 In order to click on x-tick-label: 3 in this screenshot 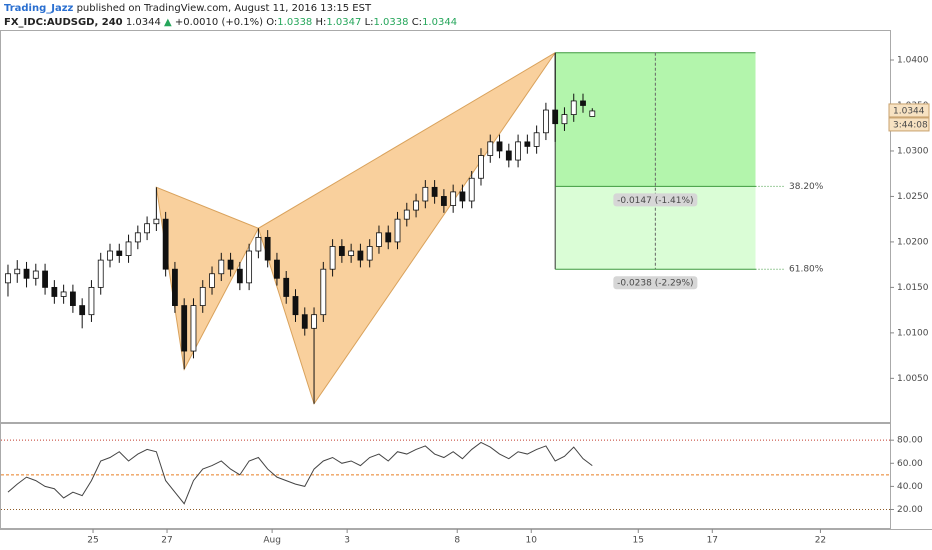, I will do `click(347, 541)`.